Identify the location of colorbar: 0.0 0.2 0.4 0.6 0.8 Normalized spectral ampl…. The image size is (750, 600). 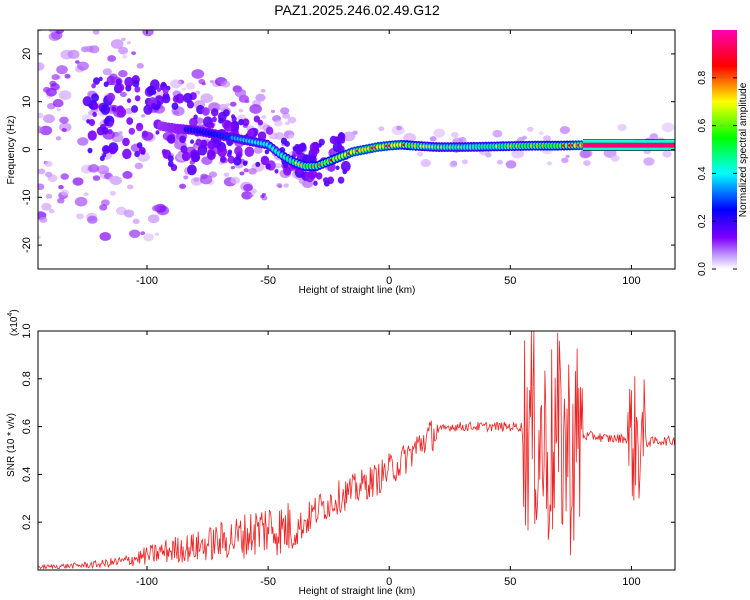
(723, 153).